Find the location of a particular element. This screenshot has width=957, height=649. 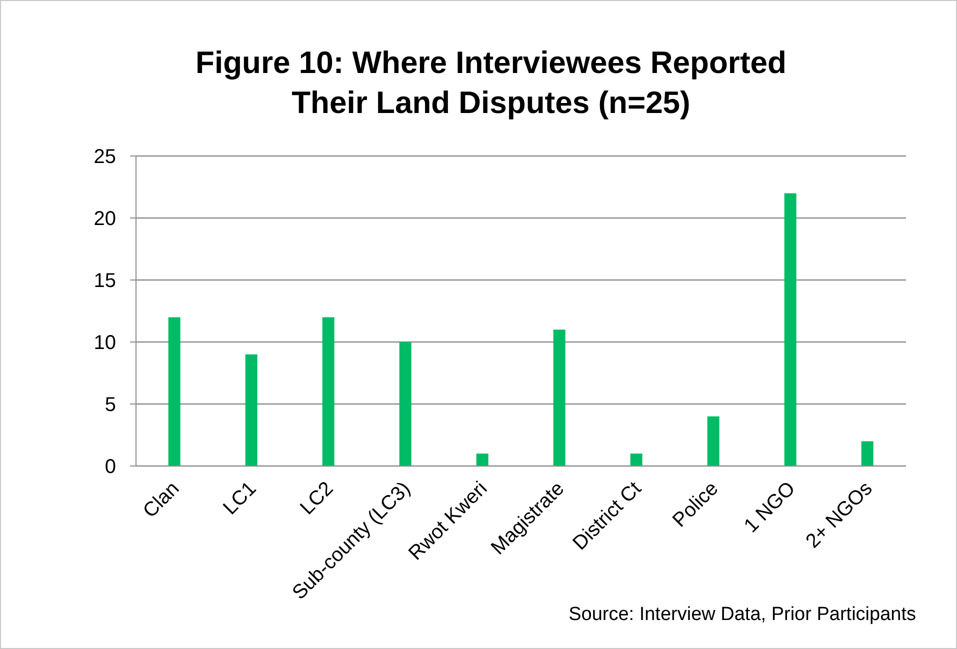

source-note: Source: Interview Data, Prior Participants is located at coordinates (742, 615).